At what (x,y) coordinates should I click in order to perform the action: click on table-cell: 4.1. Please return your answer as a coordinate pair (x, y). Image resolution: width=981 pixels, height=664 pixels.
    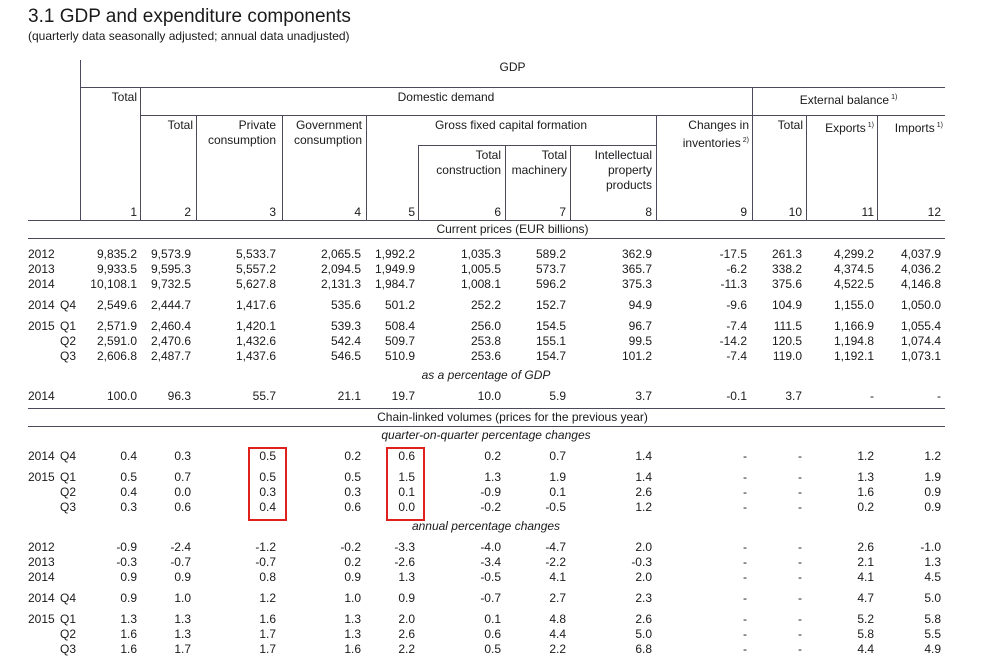
    Looking at the image, I should click on (865, 576).